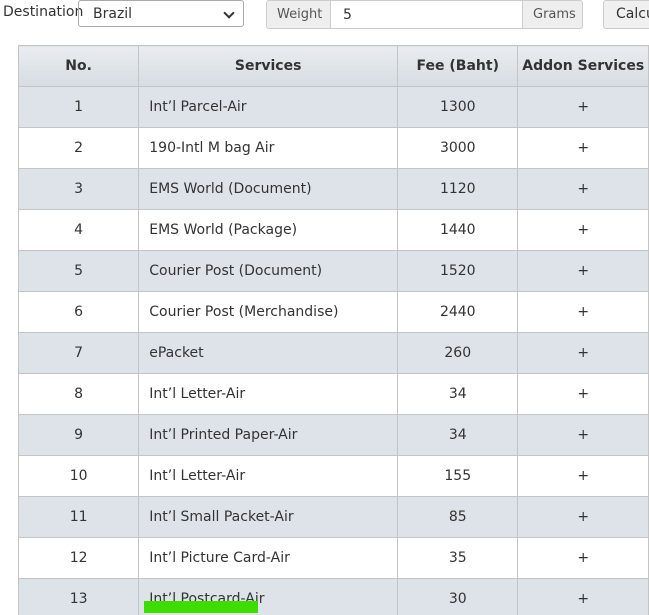  I want to click on service-name: Int’l Small Packet-Air, so click(268, 517).